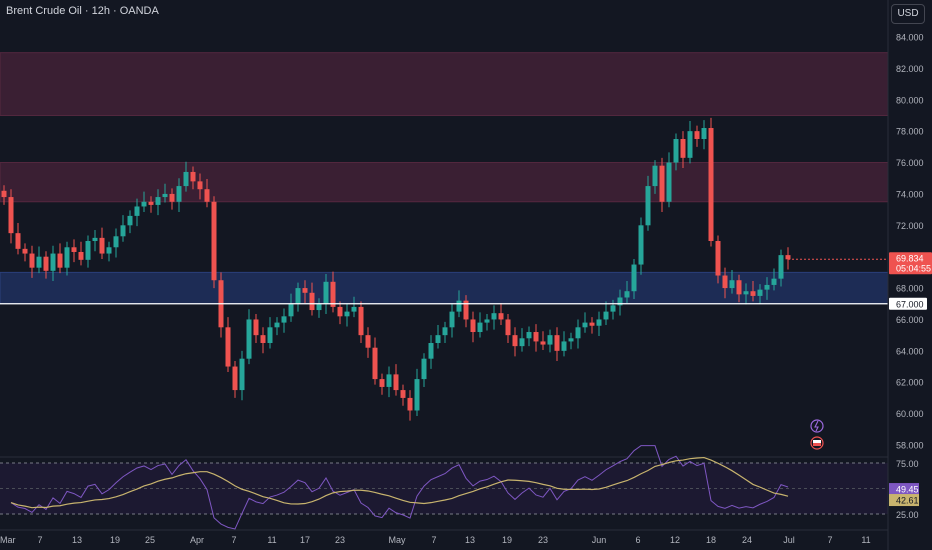 The image size is (932, 550). What do you see at coordinates (910, 320) in the screenshot?
I see `y-tick-label: 66.000` at bounding box center [910, 320].